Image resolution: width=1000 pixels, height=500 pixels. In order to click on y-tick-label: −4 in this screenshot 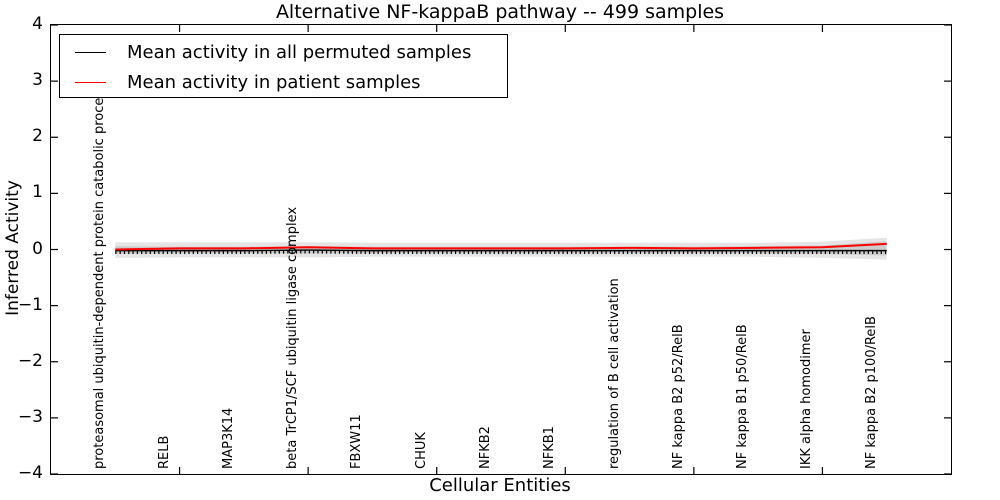, I will do `click(30, 473)`.